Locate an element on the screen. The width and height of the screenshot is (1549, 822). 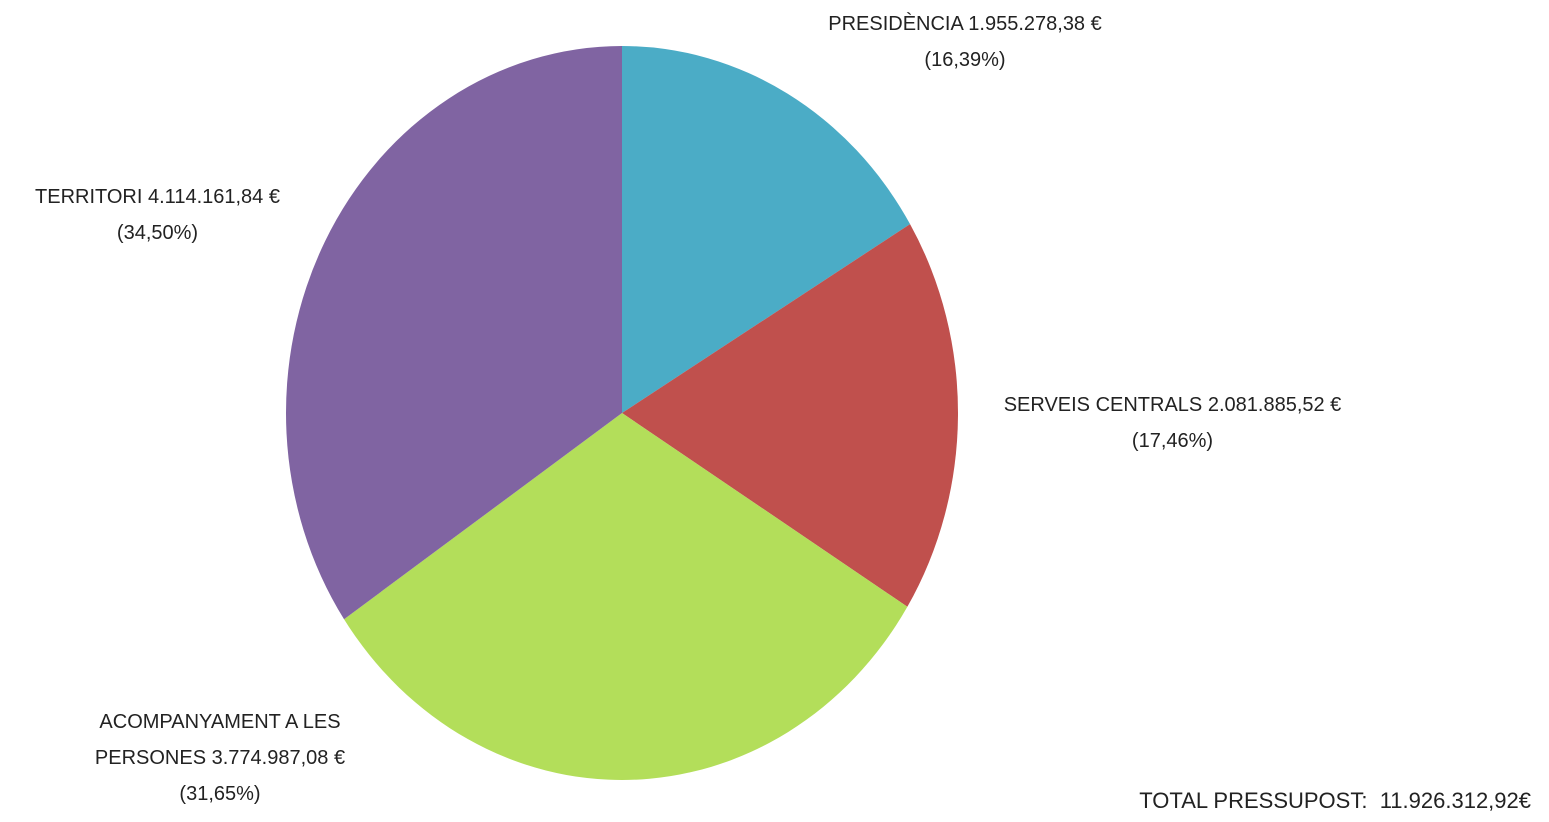
slice-label: SERVEIS CENTRALS 2.081.885,52 € (17,46%) is located at coordinates (1172, 423).